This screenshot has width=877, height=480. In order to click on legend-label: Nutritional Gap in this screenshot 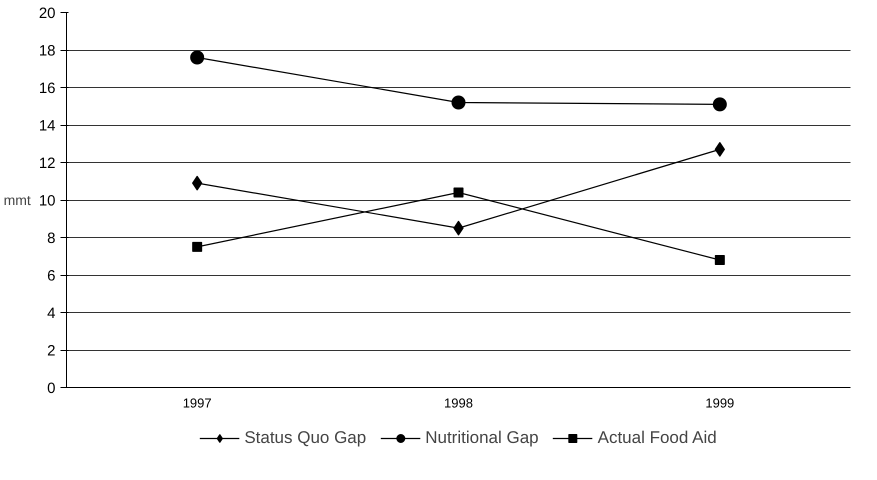, I will do `click(482, 438)`.